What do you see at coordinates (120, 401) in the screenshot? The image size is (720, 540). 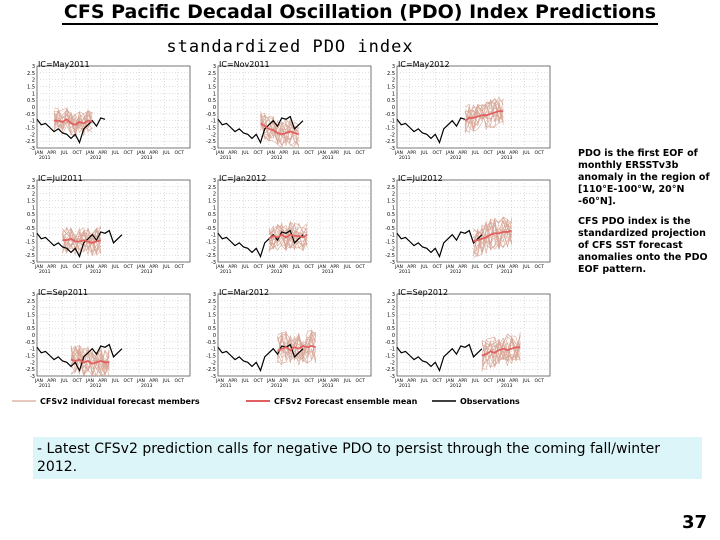 I see `legend-label: CFSv2 individual forecast members` at bounding box center [120, 401].